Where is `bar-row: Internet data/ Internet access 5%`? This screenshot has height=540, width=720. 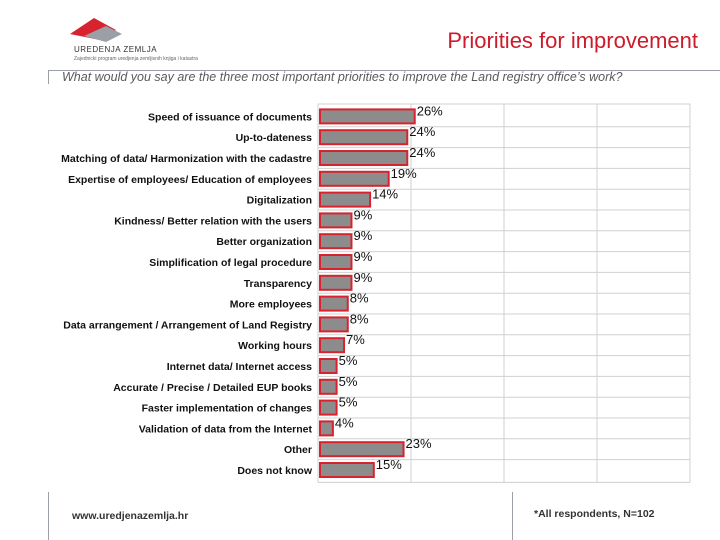
bar-row: Internet data/ Internet access 5% is located at coordinates (262, 363).